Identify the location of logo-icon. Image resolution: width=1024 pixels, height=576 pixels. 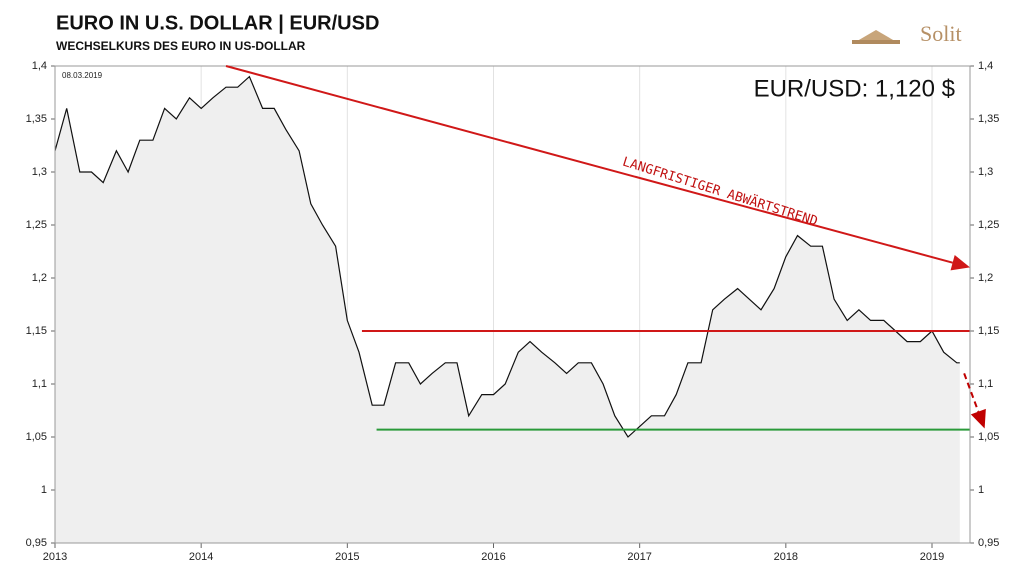
(876, 37).